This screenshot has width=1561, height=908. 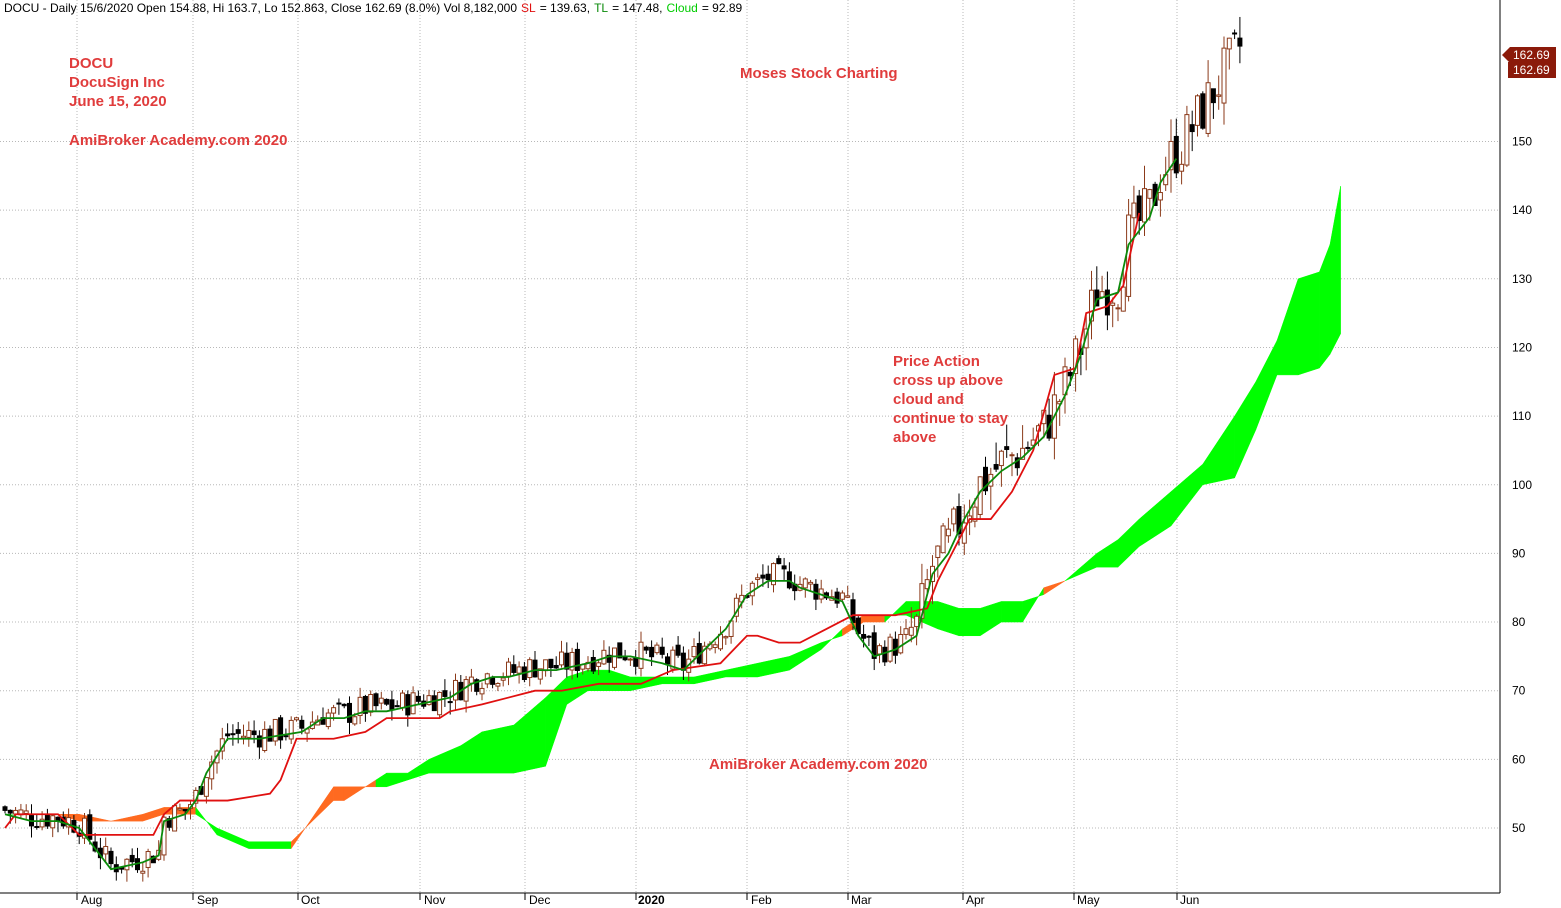 What do you see at coordinates (118, 101) in the screenshot?
I see `date-annotation: June 15, 2020` at bounding box center [118, 101].